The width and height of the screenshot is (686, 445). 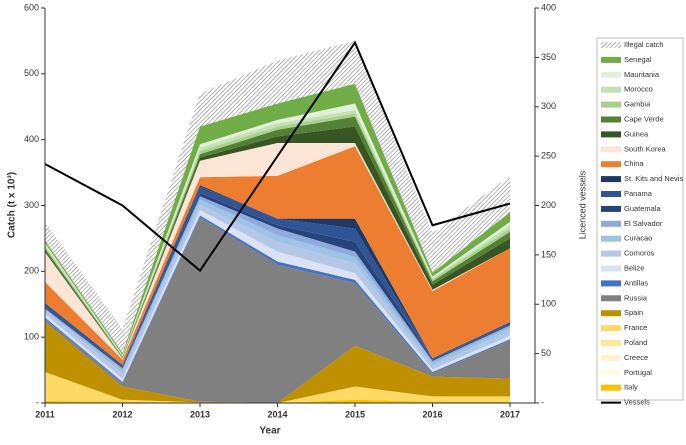 I want to click on legend-label: Italy, so click(x=631, y=387).